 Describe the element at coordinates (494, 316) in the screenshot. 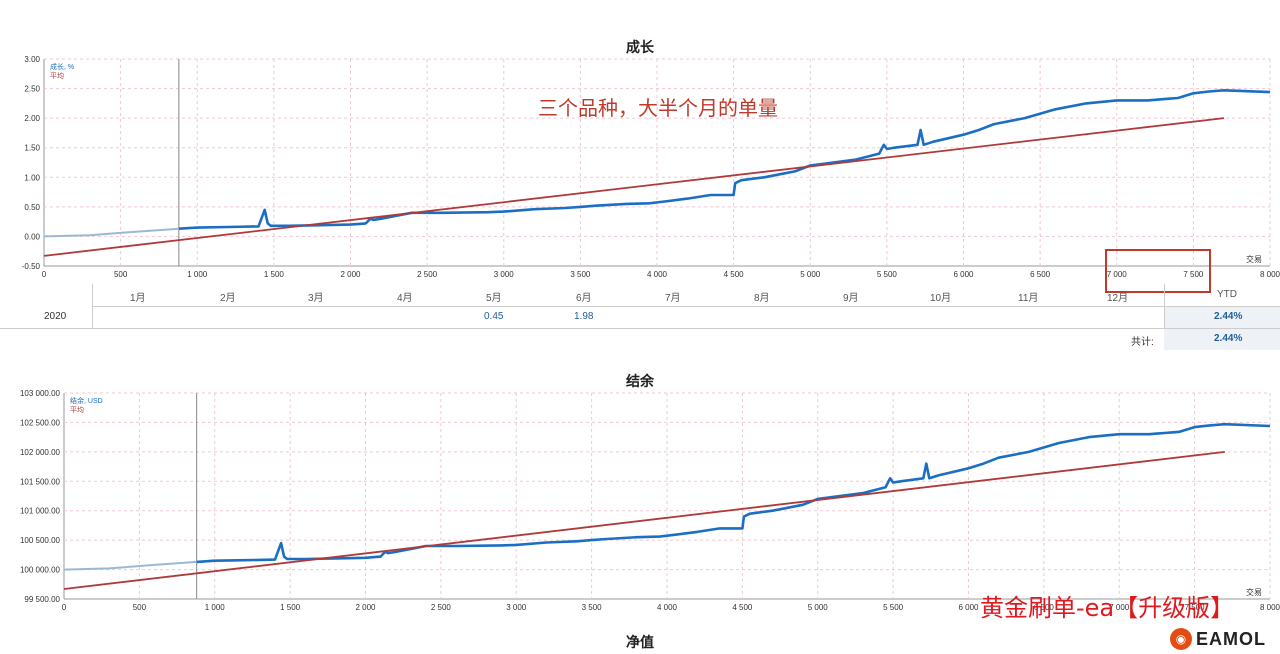

I see `may-value: 0.45` at that location.